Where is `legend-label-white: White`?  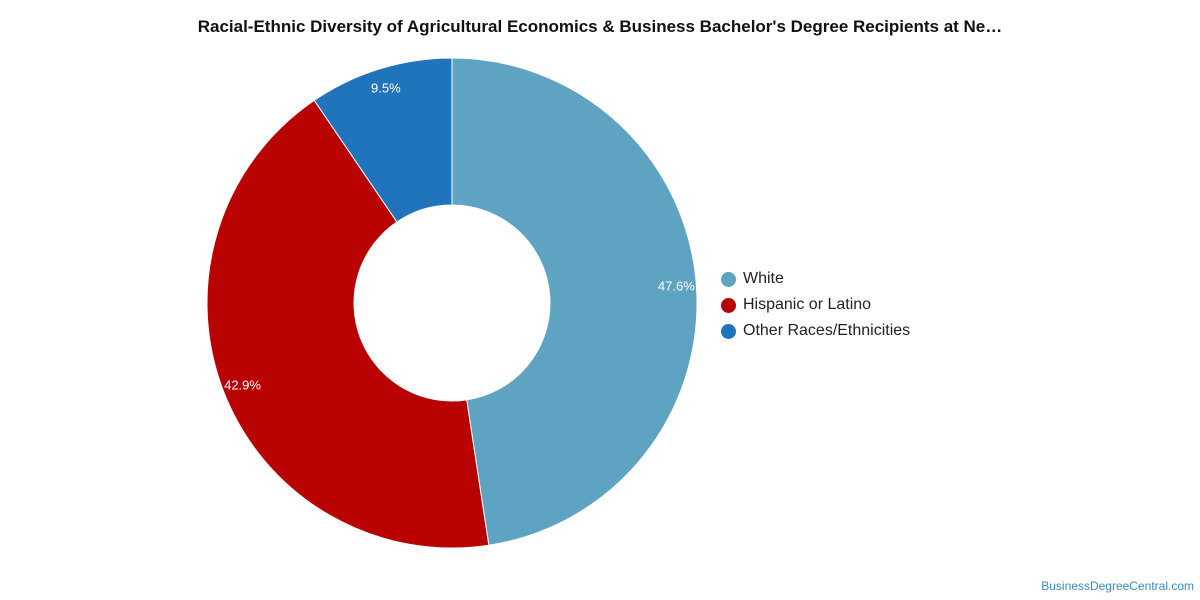
legend-label-white: White is located at coordinates (763, 278).